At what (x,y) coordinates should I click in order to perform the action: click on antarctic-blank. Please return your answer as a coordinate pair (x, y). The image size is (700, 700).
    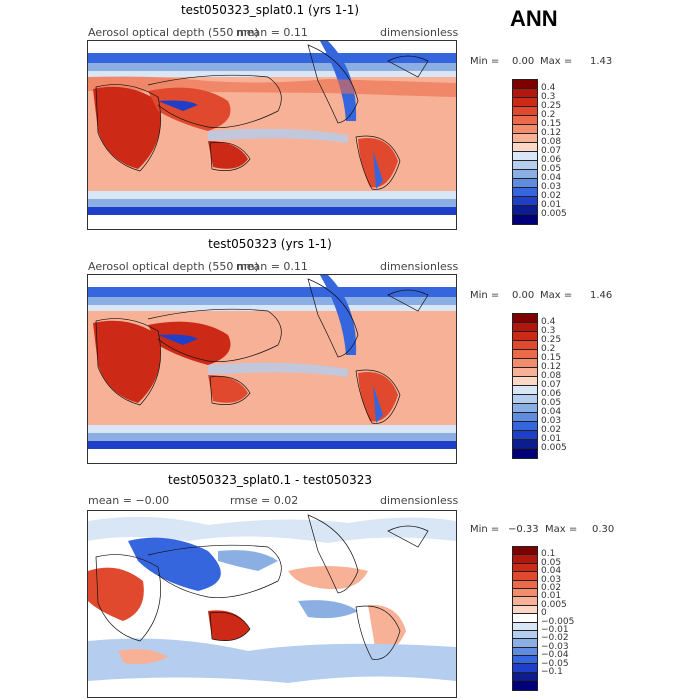
    Looking at the image, I should click on (272, 222).